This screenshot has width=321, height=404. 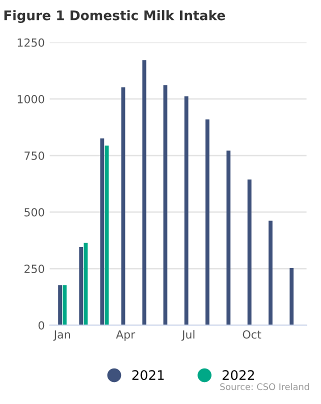 What do you see at coordinates (148, 375) in the screenshot?
I see `legend-label: 2021` at bounding box center [148, 375].